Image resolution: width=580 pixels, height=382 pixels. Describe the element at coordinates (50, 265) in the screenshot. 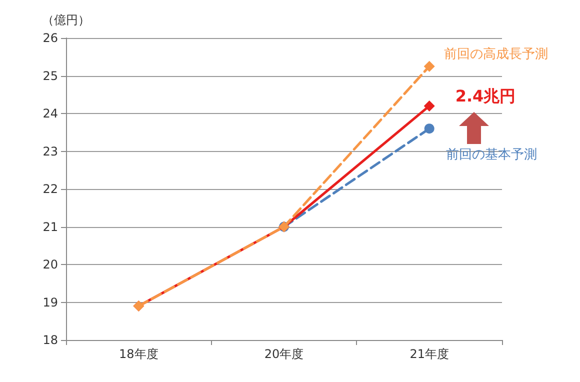

I see `y-tick-label: 20` at that location.